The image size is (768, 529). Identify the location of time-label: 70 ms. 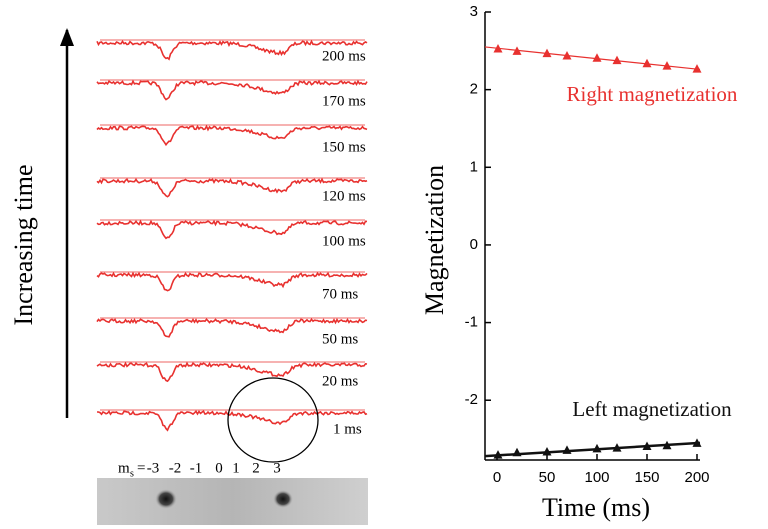
(340, 294).